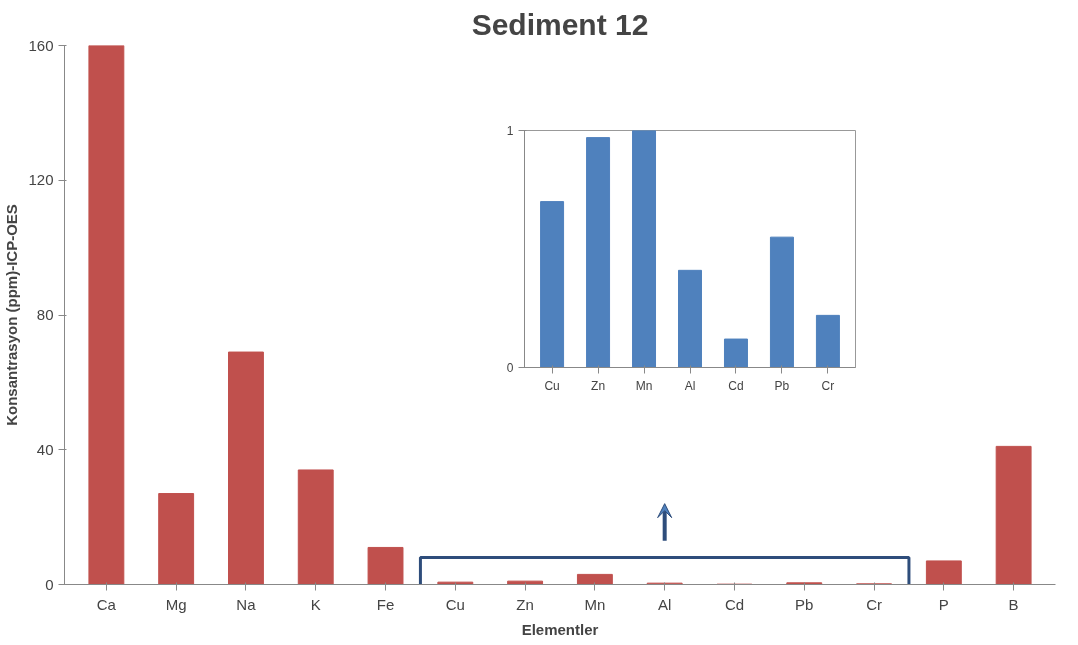 Image resolution: width=1078 pixels, height=645 pixels. What do you see at coordinates (45, 314) in the screenshot?
I see `y-tick-label: 80` at bounding box center [45, 314].